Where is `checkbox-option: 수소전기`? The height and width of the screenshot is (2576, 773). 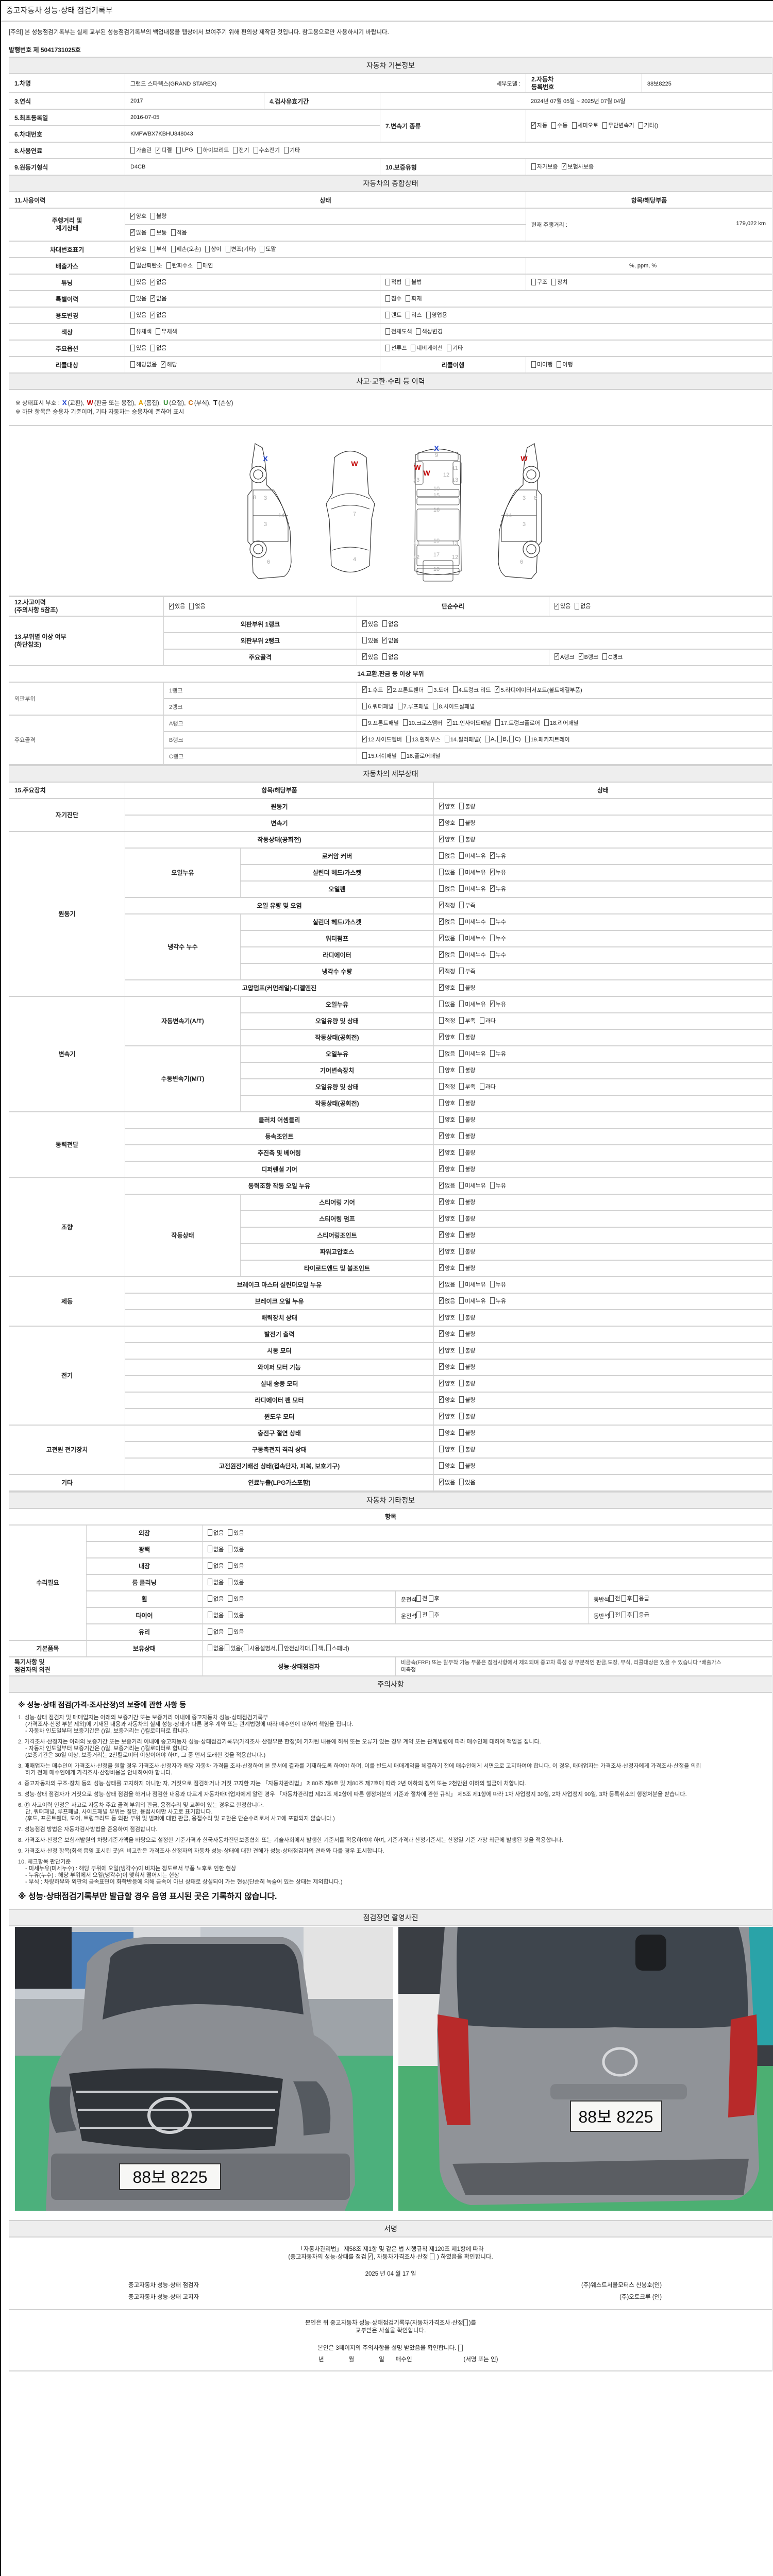 checkbox-option: 수소전기 is located at coordinates (266, 150).